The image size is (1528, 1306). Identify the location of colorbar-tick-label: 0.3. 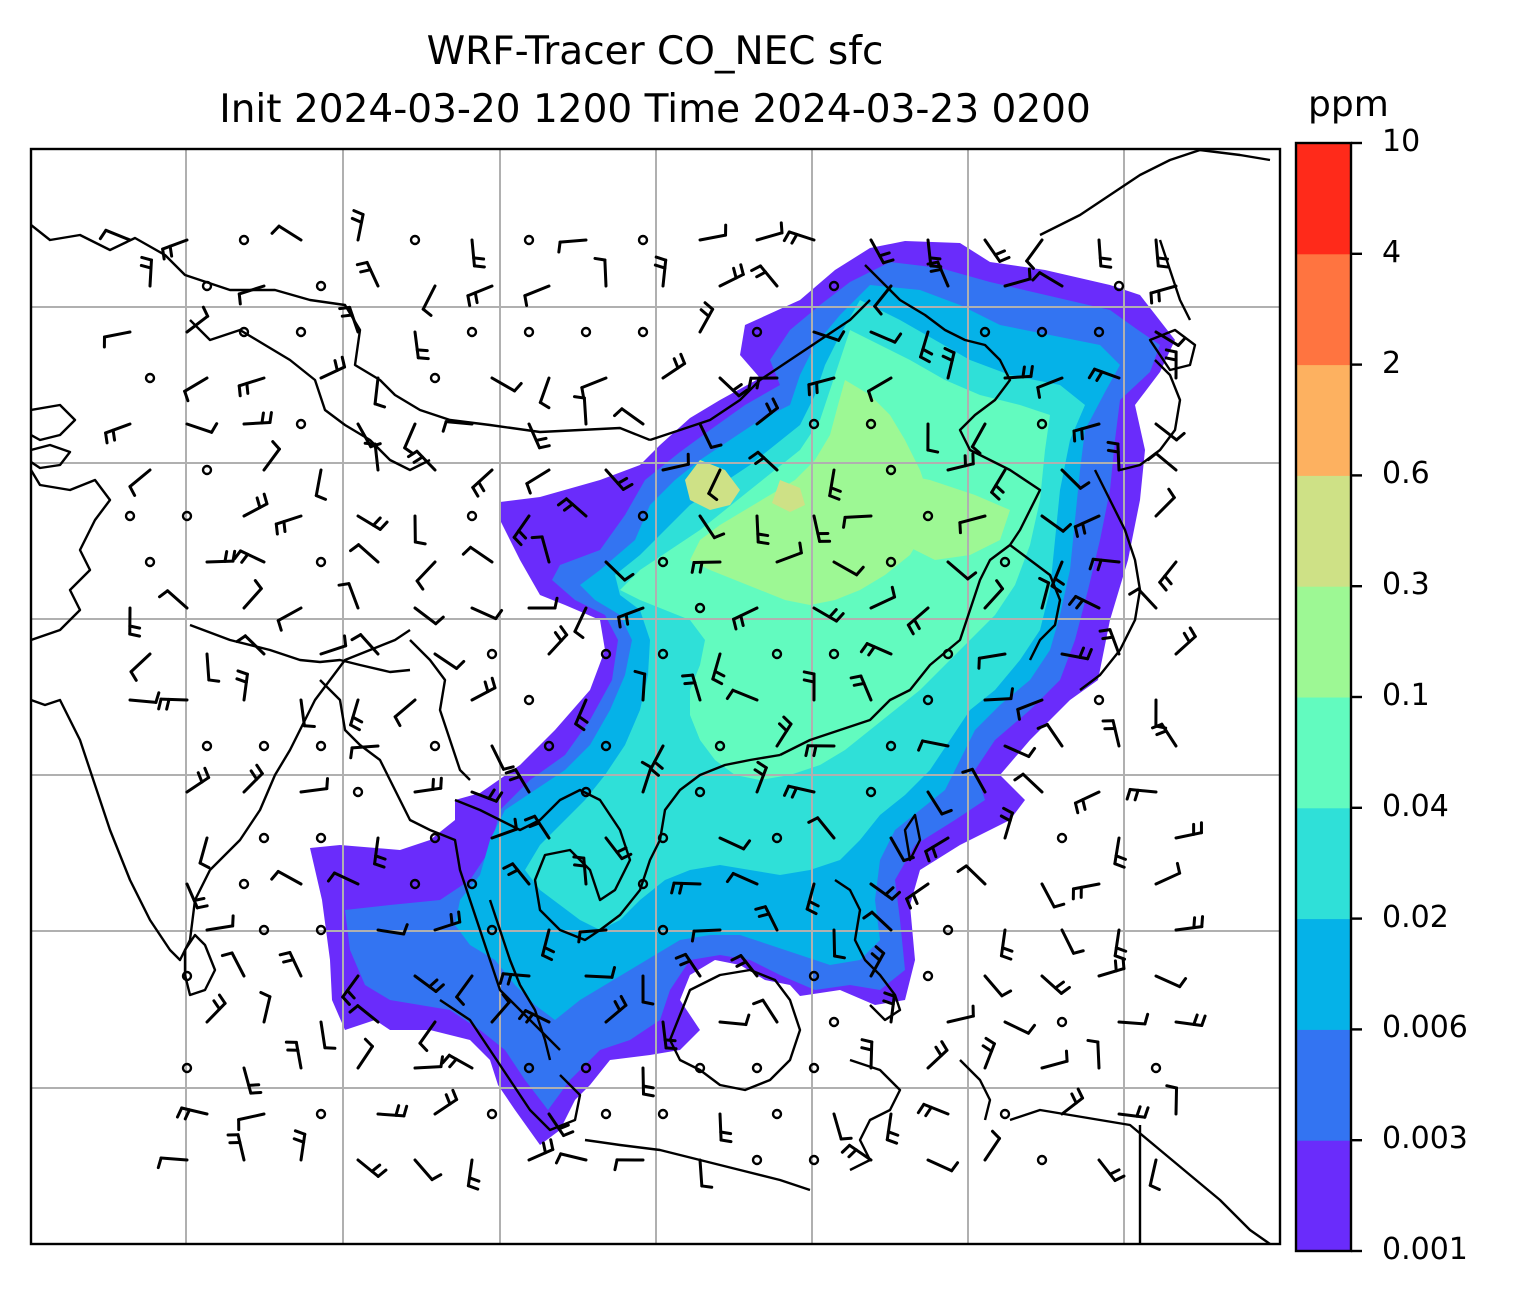
(1406, 585).